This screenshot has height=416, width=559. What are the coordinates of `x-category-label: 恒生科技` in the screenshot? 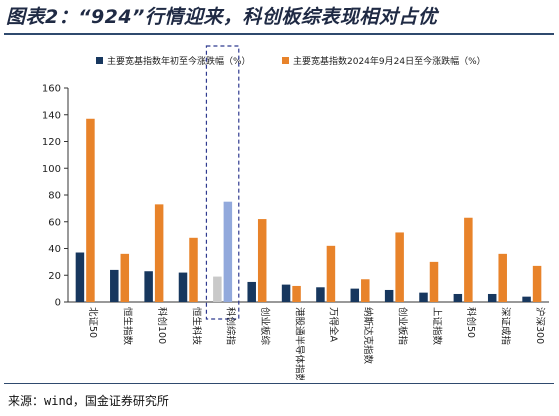 It's located at (196, 326).